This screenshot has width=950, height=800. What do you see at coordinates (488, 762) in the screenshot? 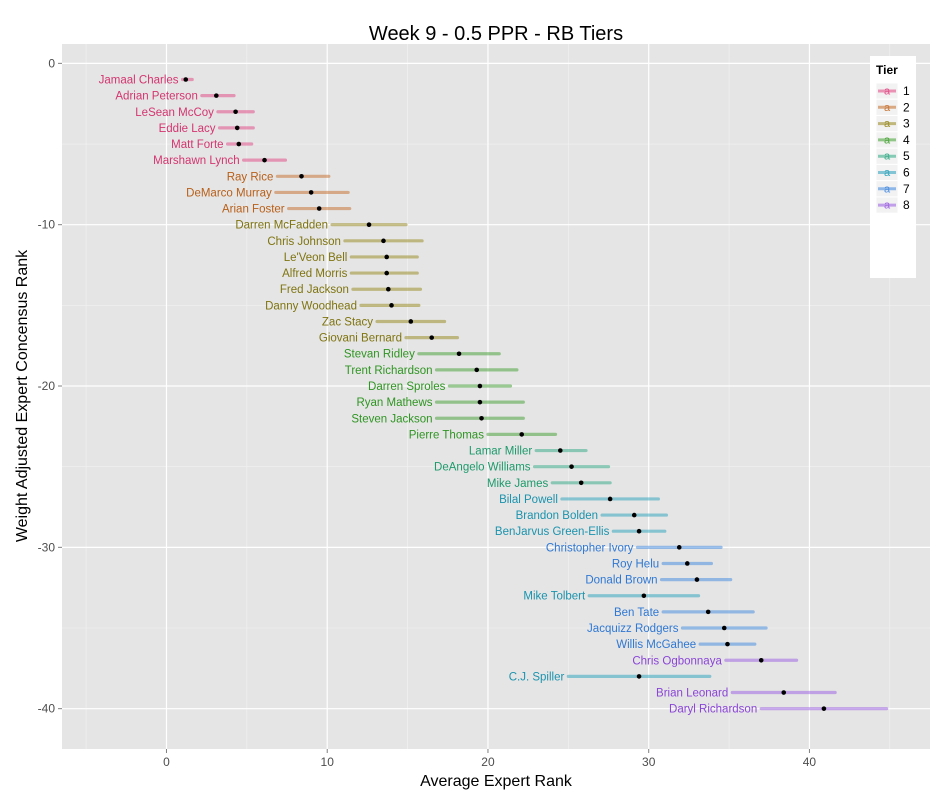
I see `x-tick-label: 20` at bounding box center [488, 762].